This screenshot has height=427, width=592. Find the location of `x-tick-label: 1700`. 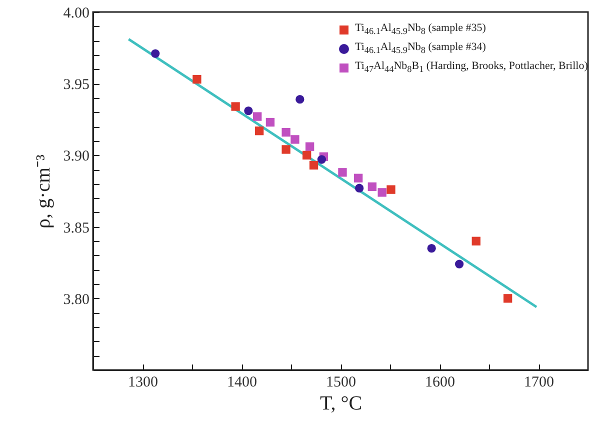

x-tick-label: 1700 is located at coordinates (539, 382).